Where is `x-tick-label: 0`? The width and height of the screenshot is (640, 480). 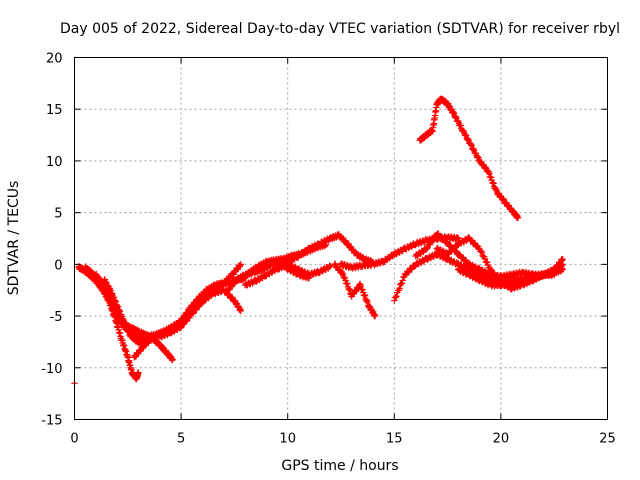 x-tick-label: 0 is located at coordinates (74, 439).